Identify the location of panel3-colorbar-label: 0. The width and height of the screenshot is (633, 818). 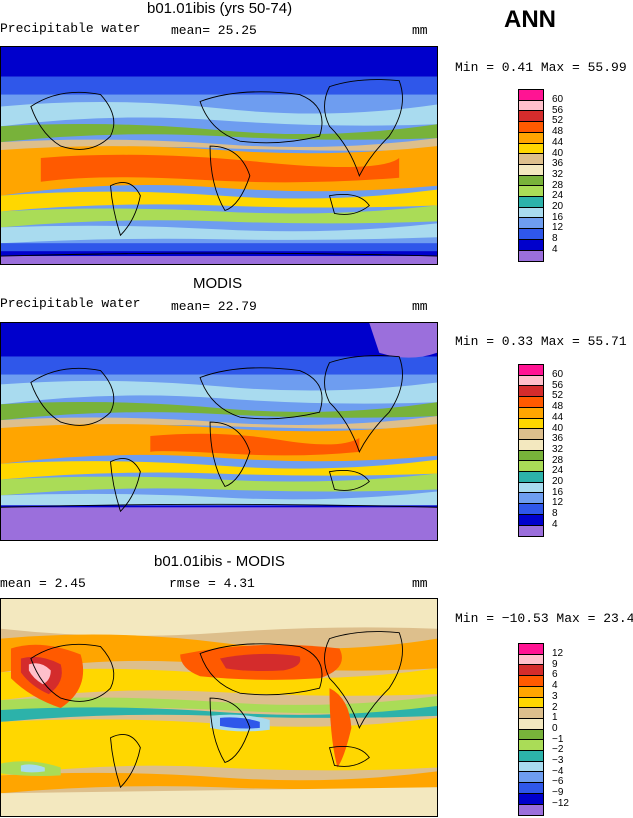
(555, 728).